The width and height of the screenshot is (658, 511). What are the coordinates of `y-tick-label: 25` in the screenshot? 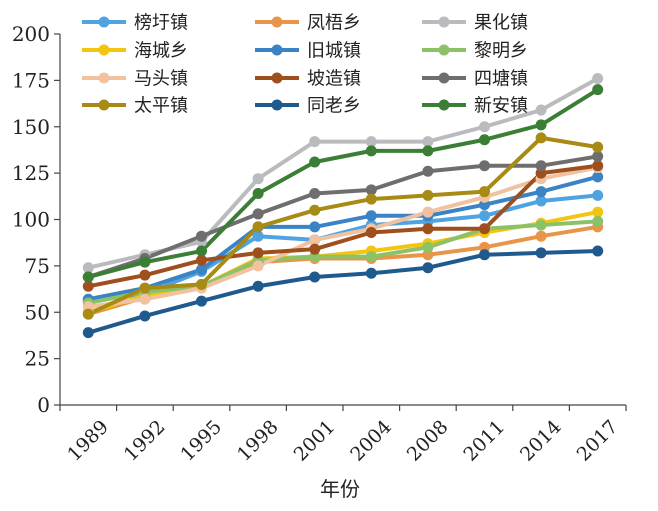 It's located at (37, 359).